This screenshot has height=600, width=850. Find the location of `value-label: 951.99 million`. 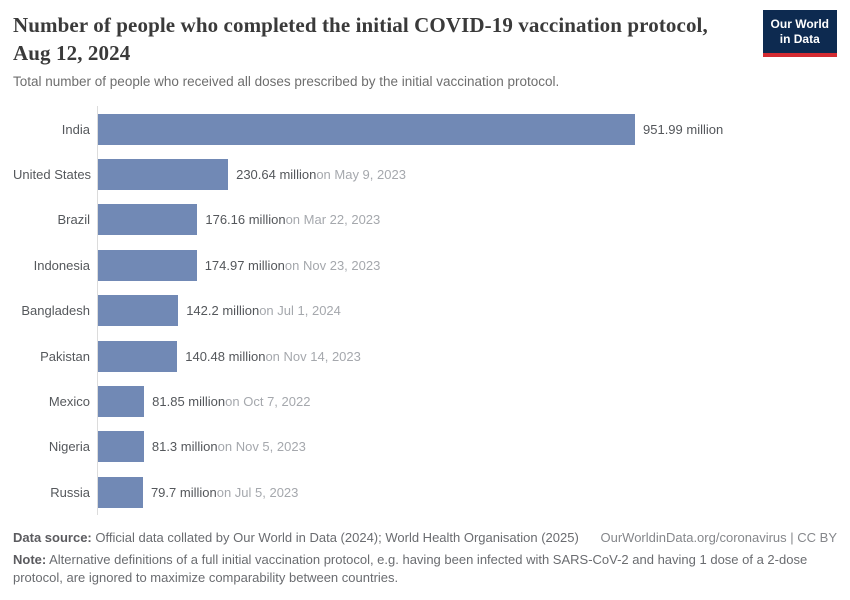

value-label: 951.99 million is located at coordinates (683, 129).